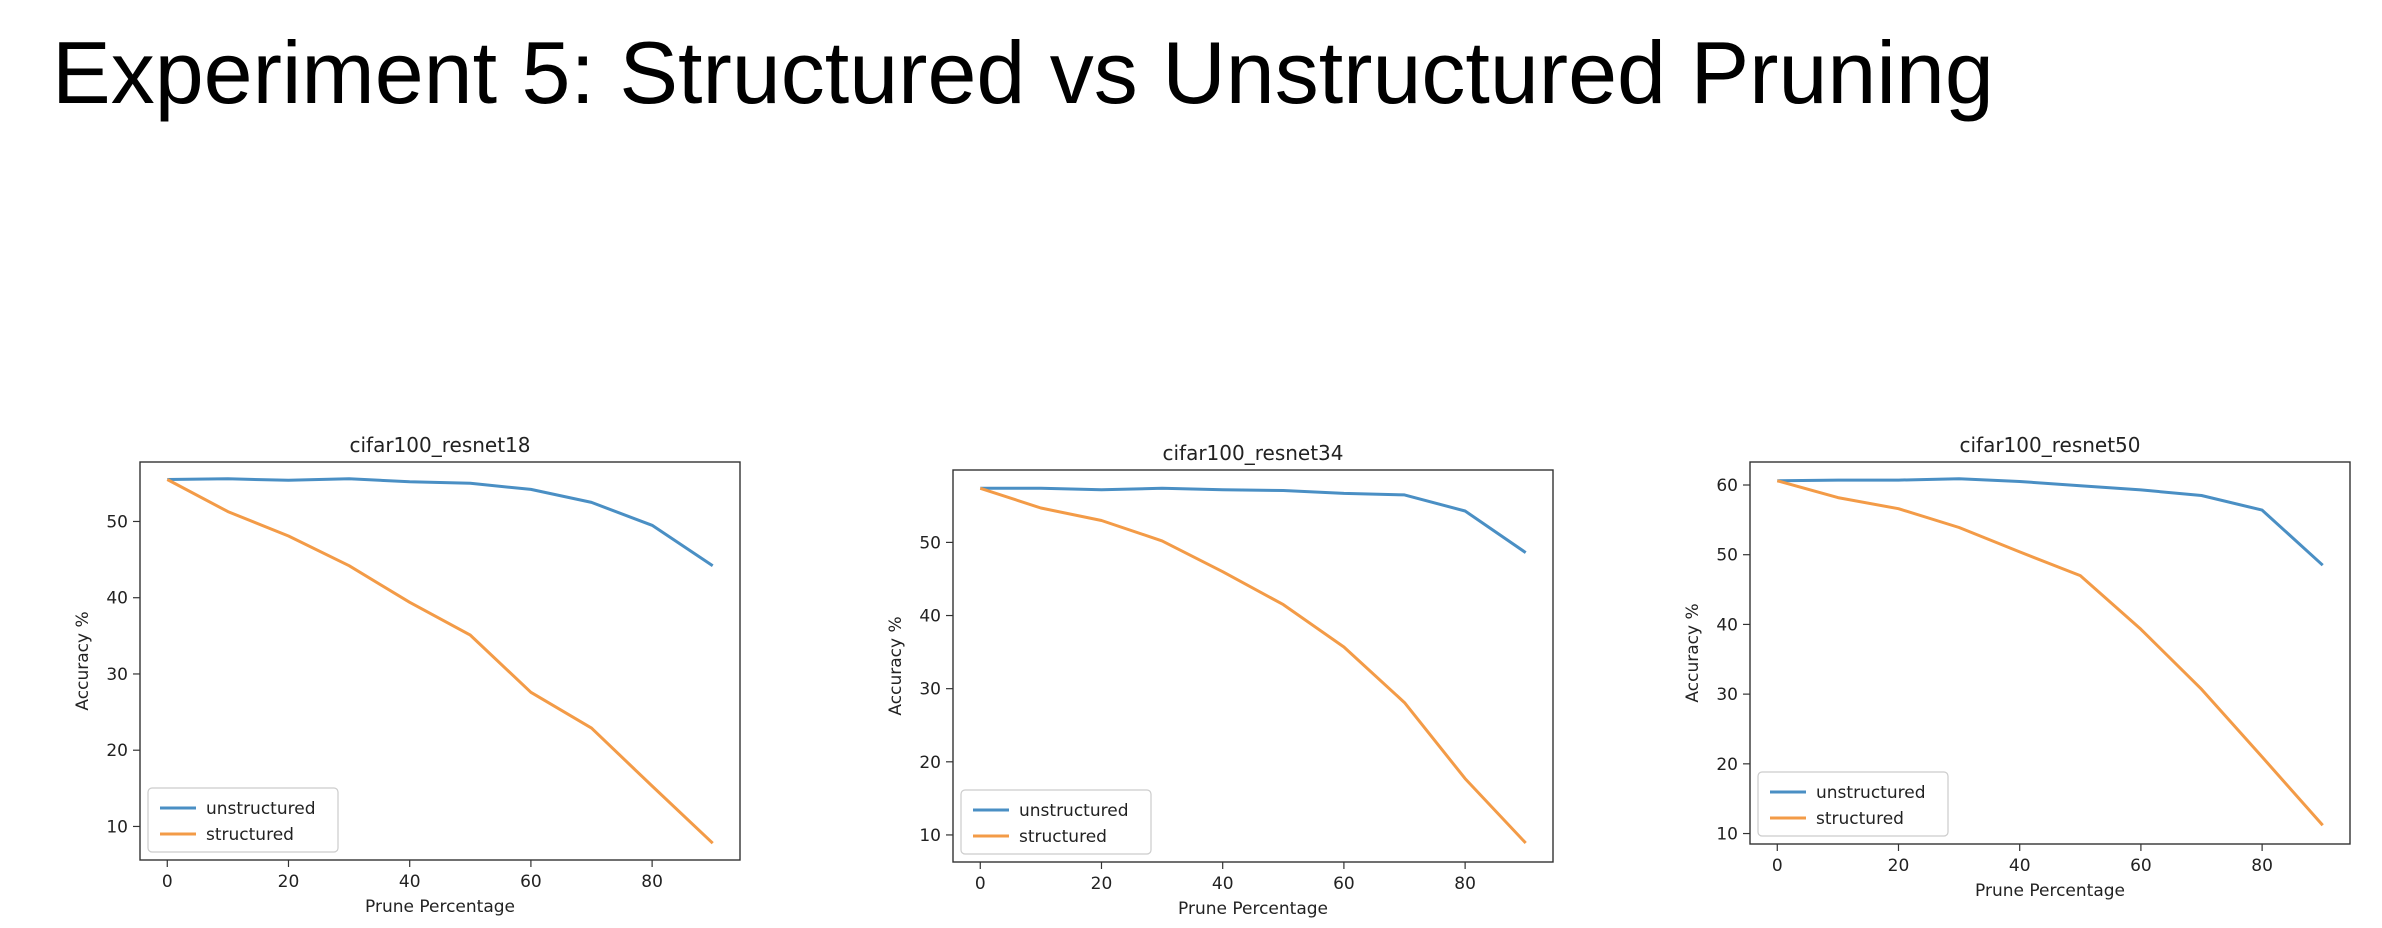 The width and height of the screenshot is (2382, 928). I want to click on chart-title: cifar100_resnet34, so click(1252, 453).